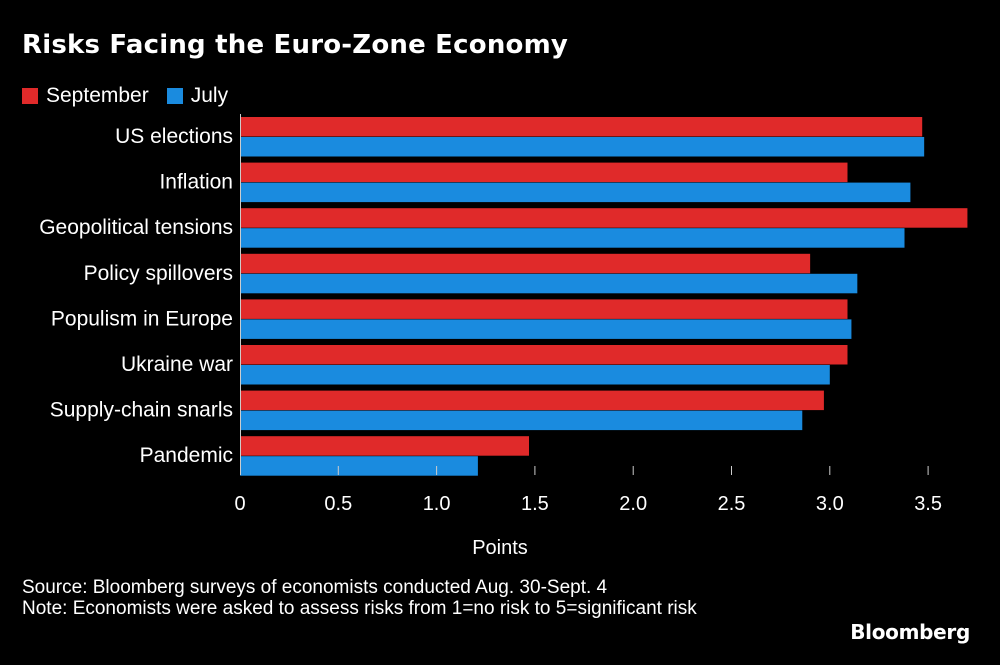 This screenshot has height=665, width=1000. What do you see at coordinates (633, 504) in the screenshot?
I see `x-tick-label: 2.0` at bounding box center [633, 504].